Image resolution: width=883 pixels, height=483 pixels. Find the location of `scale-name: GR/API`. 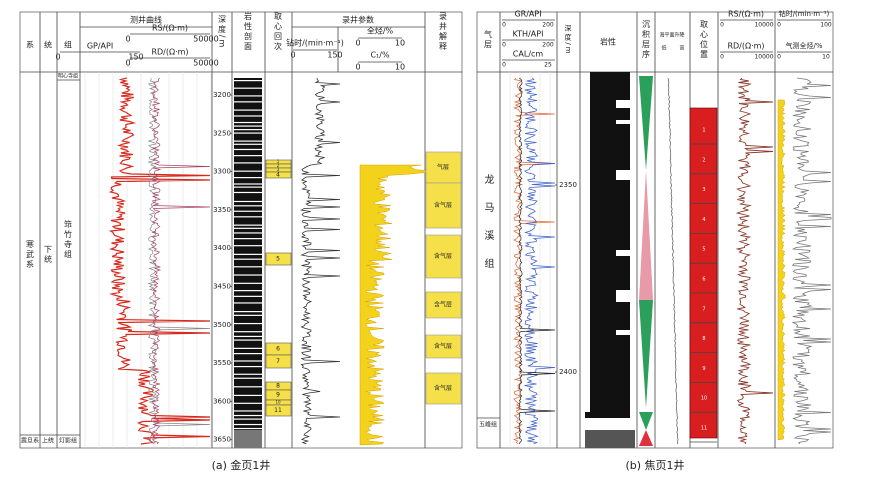

scale-name: GR/API is located at coordinates (527, 14).